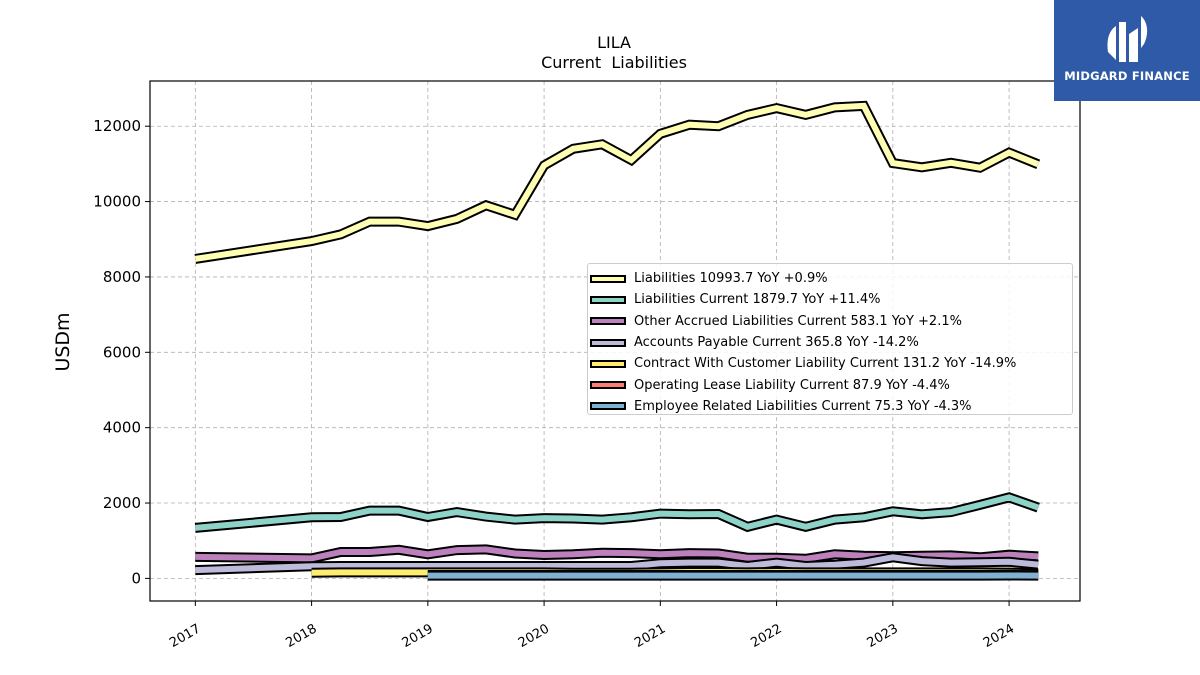 This screenshot has width=1200, height=675. Describe the element at coordinates (650, 636) in the screenshot. I see `x-tick-label: 2021` at that location.